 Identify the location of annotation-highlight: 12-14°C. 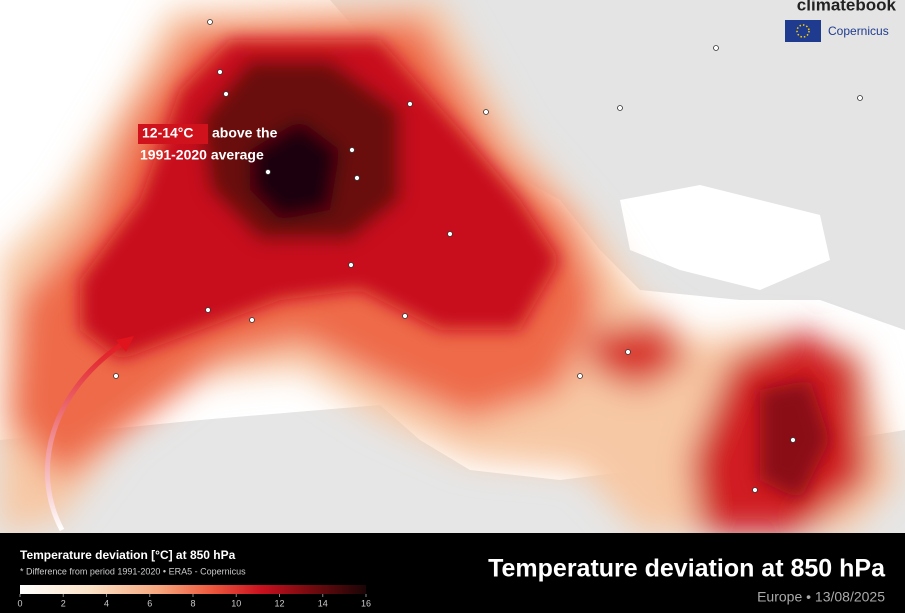
(168, 133).